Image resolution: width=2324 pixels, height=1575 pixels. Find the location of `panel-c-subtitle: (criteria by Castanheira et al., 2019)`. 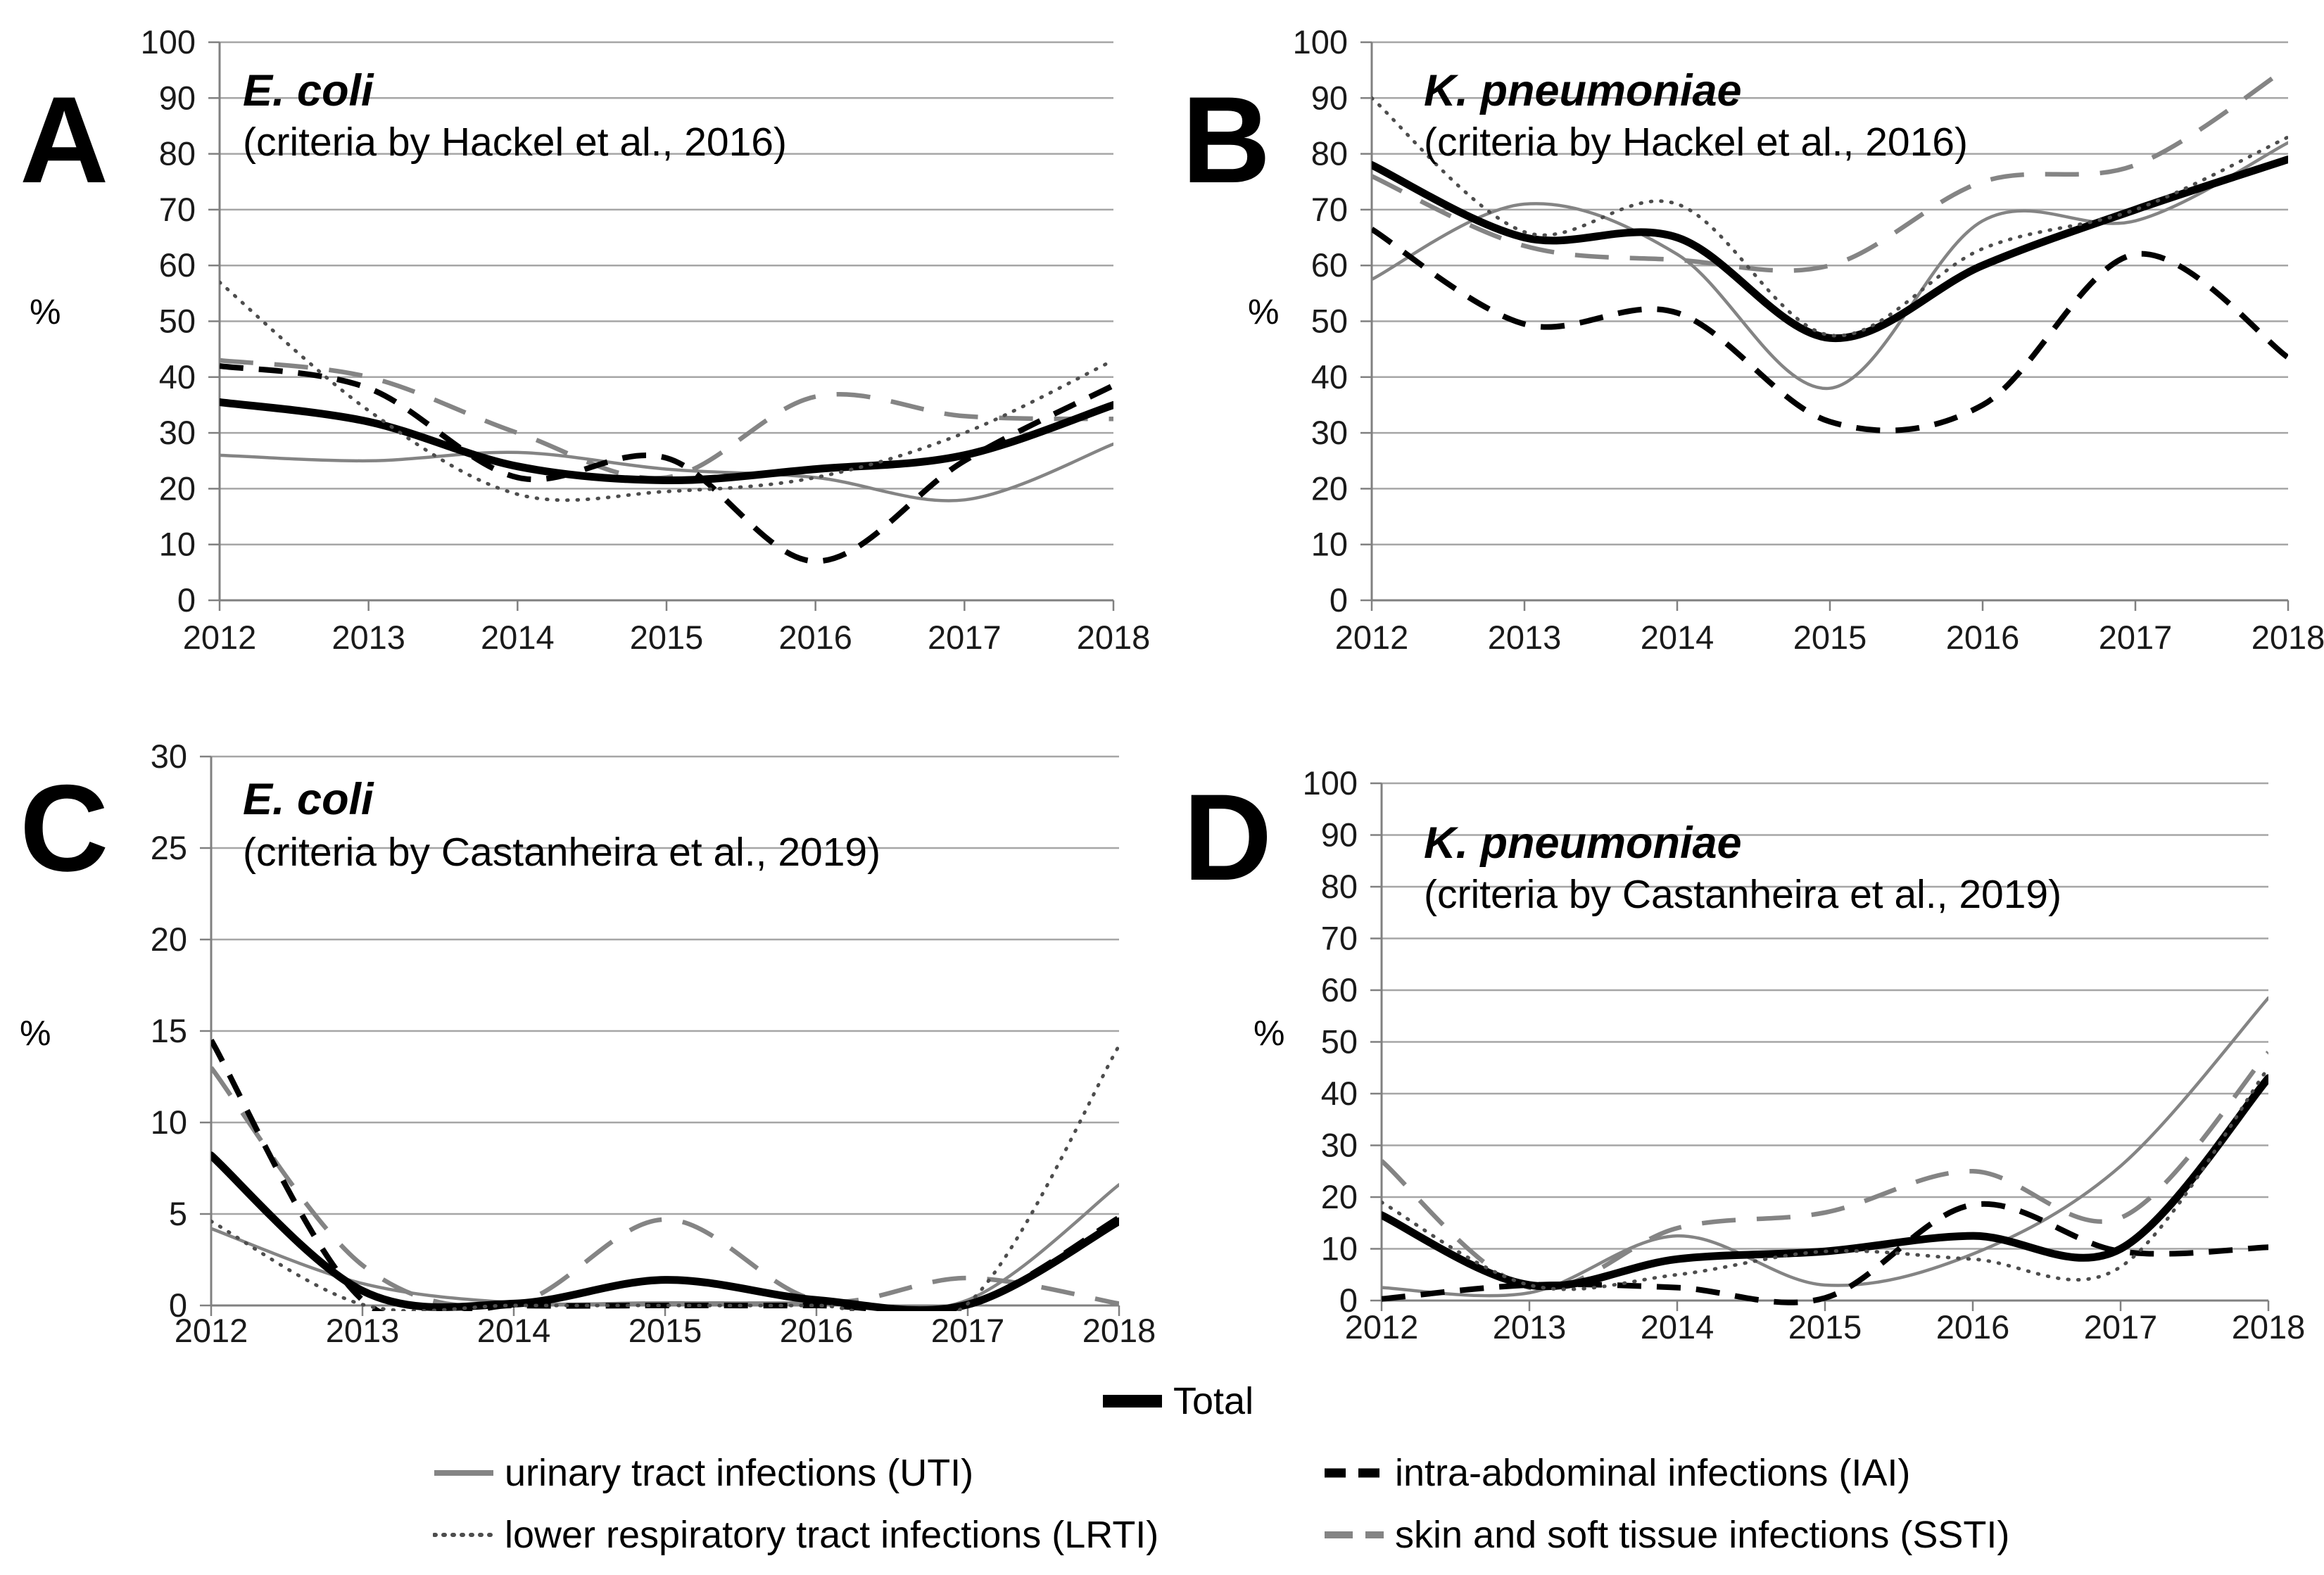

panel-c-subtitle: (criteria by Castanheira et al., 2019) is located at coordinates (562, 852).